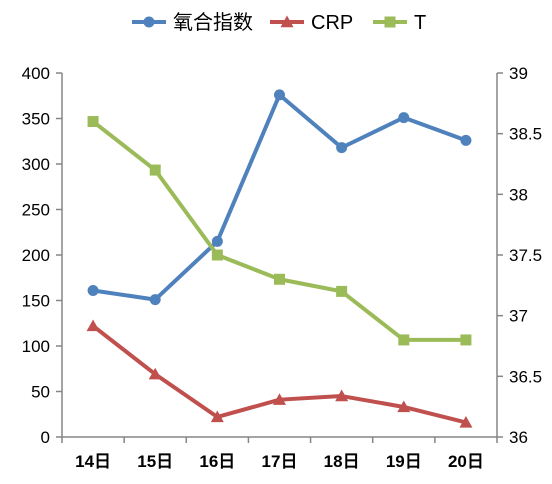  Describe the element at coordinates (45, 437) in the screenshot. I see `y-left-tick-label: 0` at that location.